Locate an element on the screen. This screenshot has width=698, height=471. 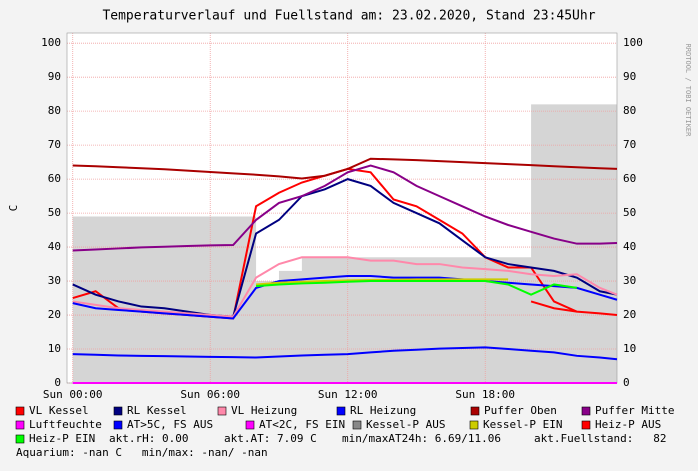
y2-tick-label: 70 is located at coordinates (629, 144).